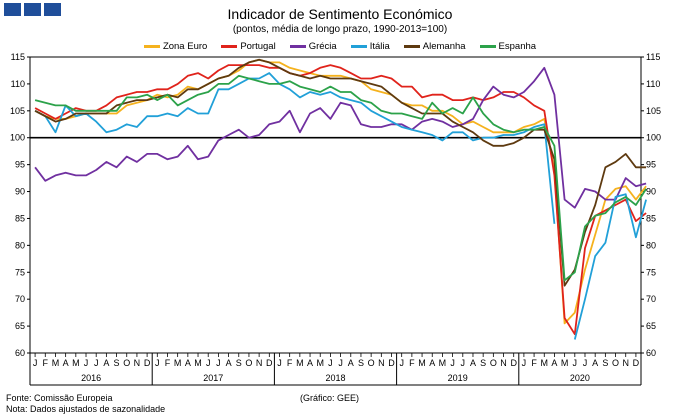  What do you see at coordinates (653, 84) in the screenshot?
I see `y-tick-label-right: 110` at bounding box center [653, 84].